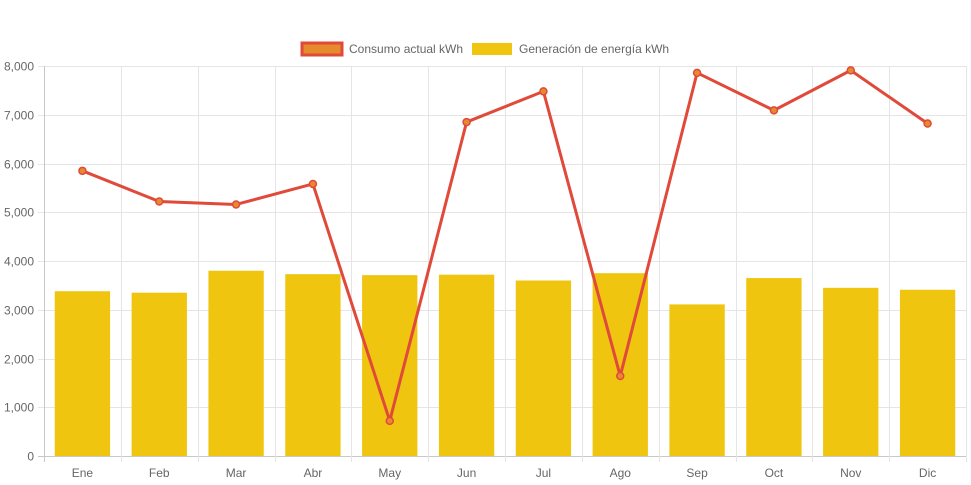 The image size is (971, 485). Describe the element at coordinates (406, 49) in the screenshot. I see `legend-label-consumo: Consumo actual kWh` at that location.